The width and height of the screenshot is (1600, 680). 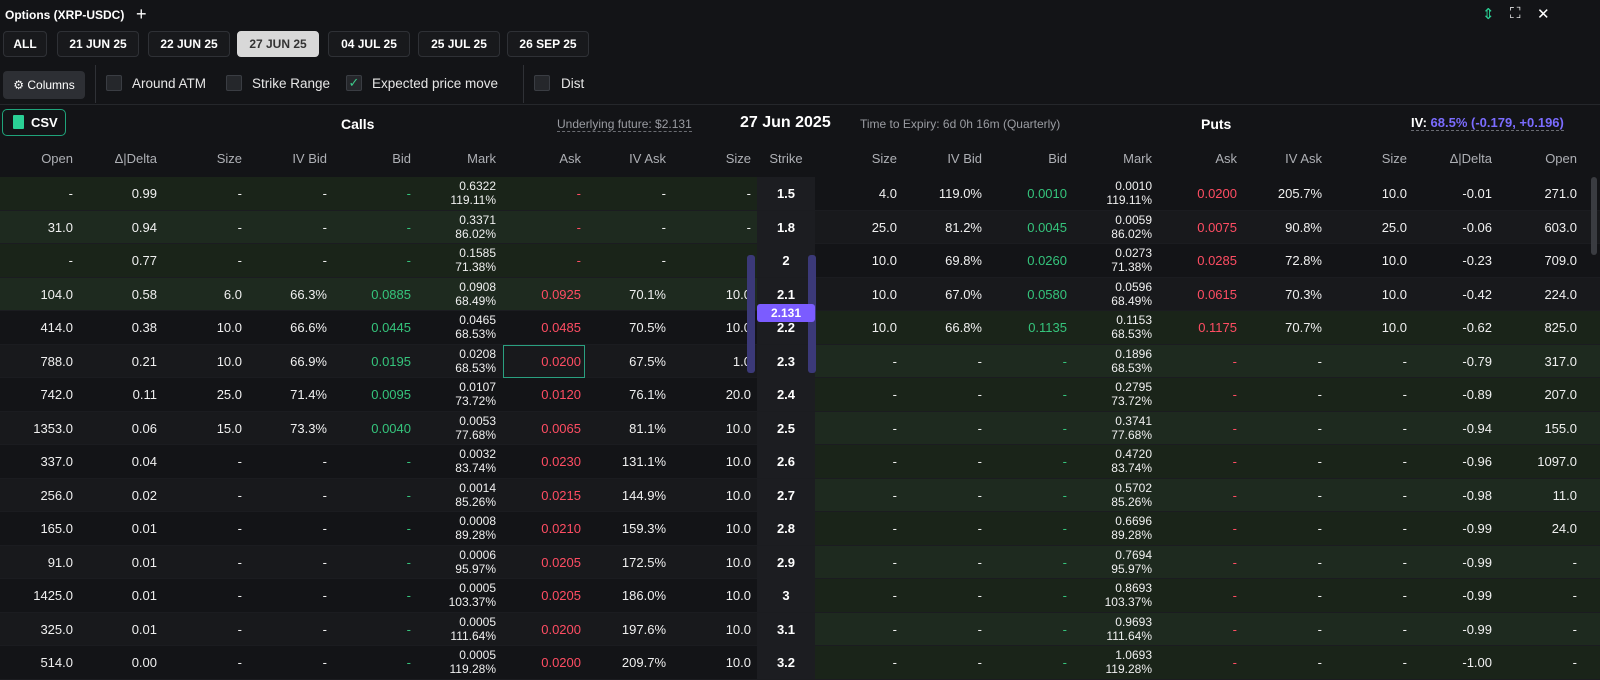 What do you see at coordinates (1112, 428) in the screenshot?
I see `mark-cell: 0.3741 77.68%` at bounding box center [1112, 428].